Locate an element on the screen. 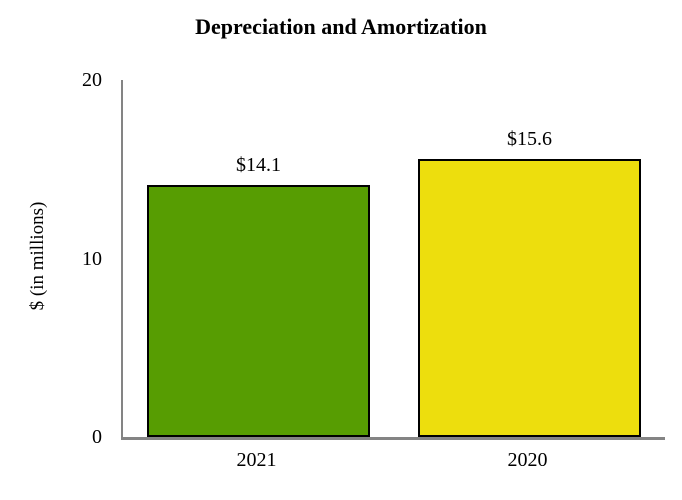 The width and height of the screenshot is (682, 500). x-tick-label-2021: 2021 is located at coordinates (256, 460).